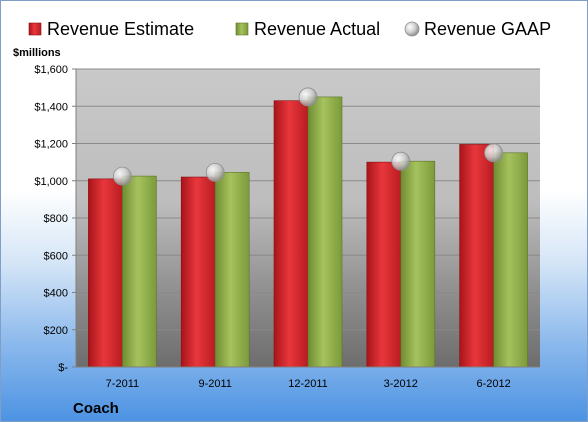  I want to click on y-tick-label: $1,200, so click(51, 145).